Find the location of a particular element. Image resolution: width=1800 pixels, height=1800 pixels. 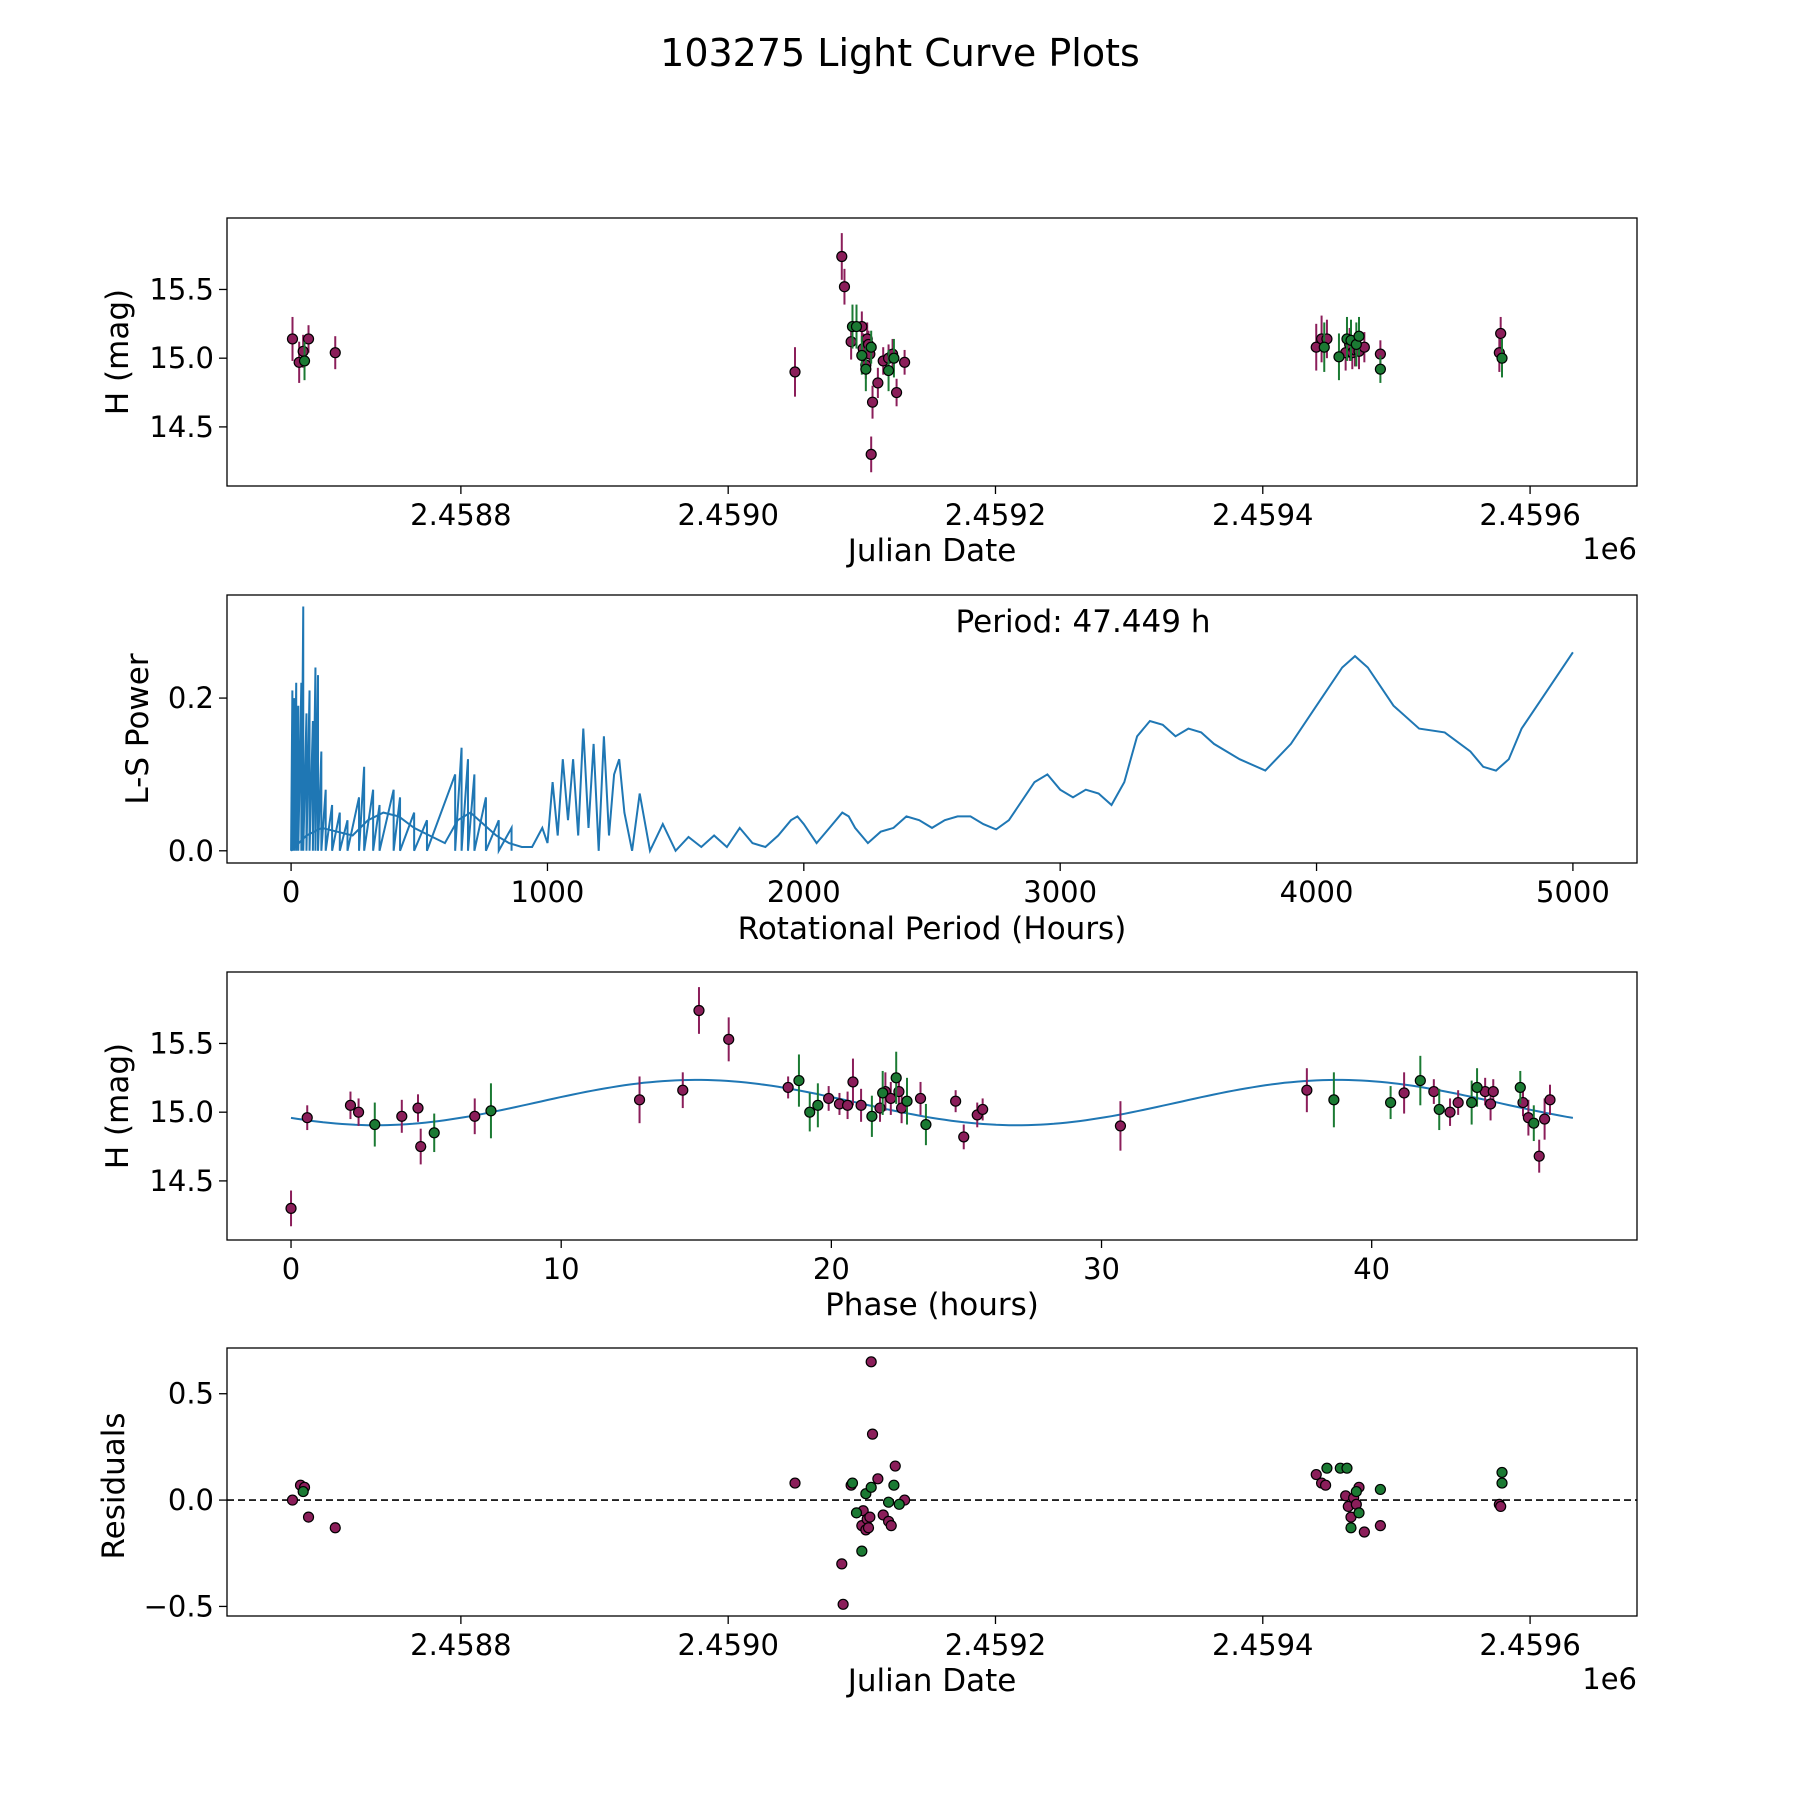

phased-y-axis-title: H (mag) is located at coordinates (118, 1106).